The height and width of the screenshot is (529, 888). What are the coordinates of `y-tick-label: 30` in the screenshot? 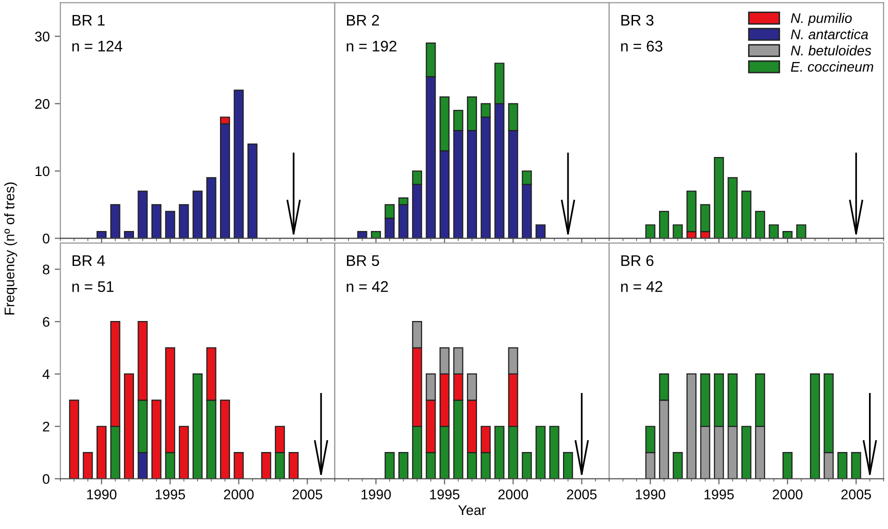 It's located at (42, 37).